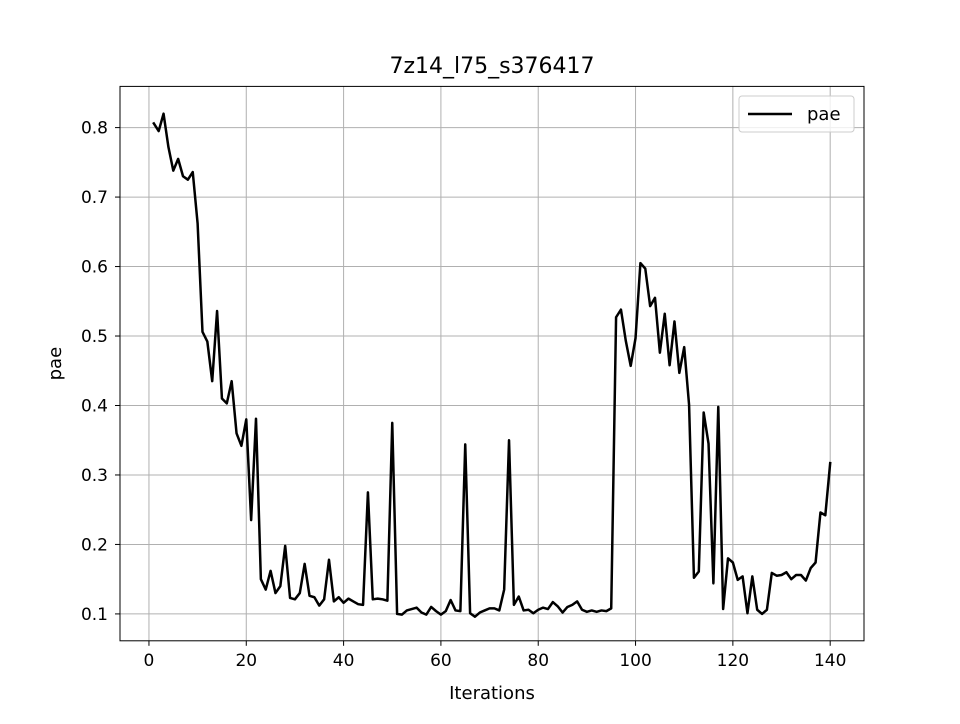 Image resolution: width=960 pixels, height=724 pixels. Describe the element at coordinates (94, 129) in the screenshot. I see `y-tick-label: 0.8` at that location.